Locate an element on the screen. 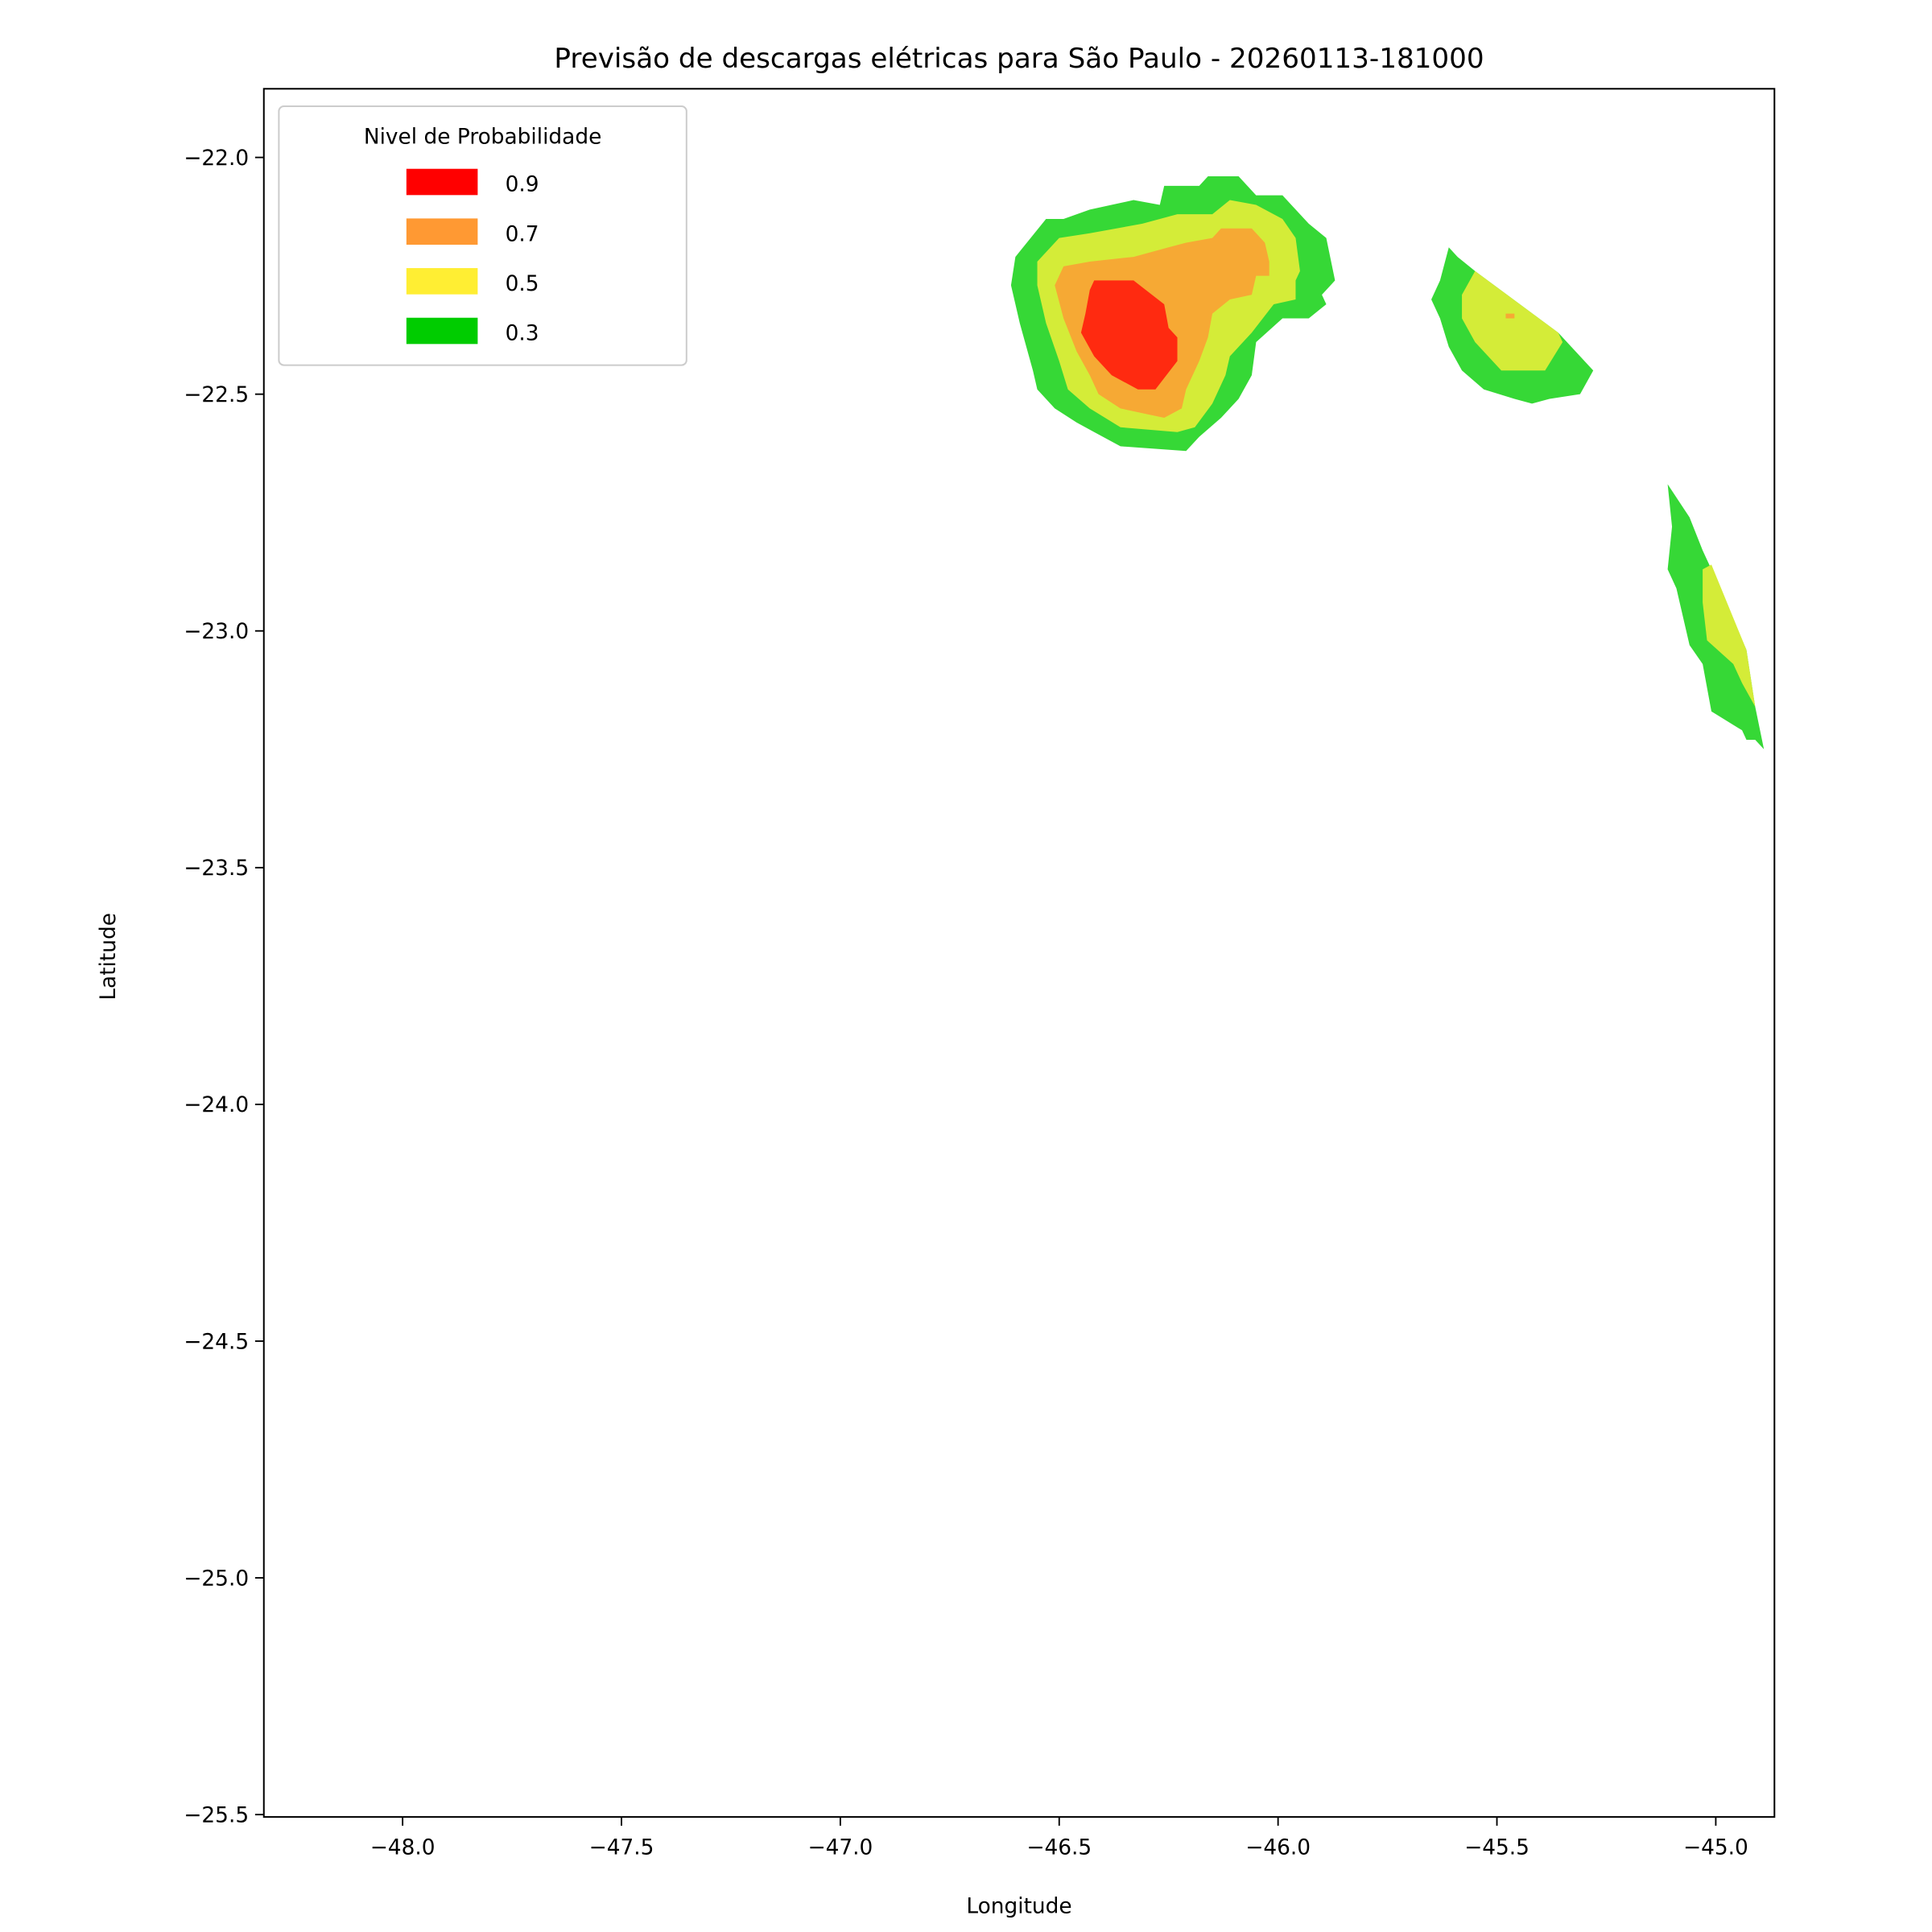 Image resolution: width=1932 pixels, height=1932 pixels. x-tick-label: −46.0 is located at coordinates (1278, 1848).